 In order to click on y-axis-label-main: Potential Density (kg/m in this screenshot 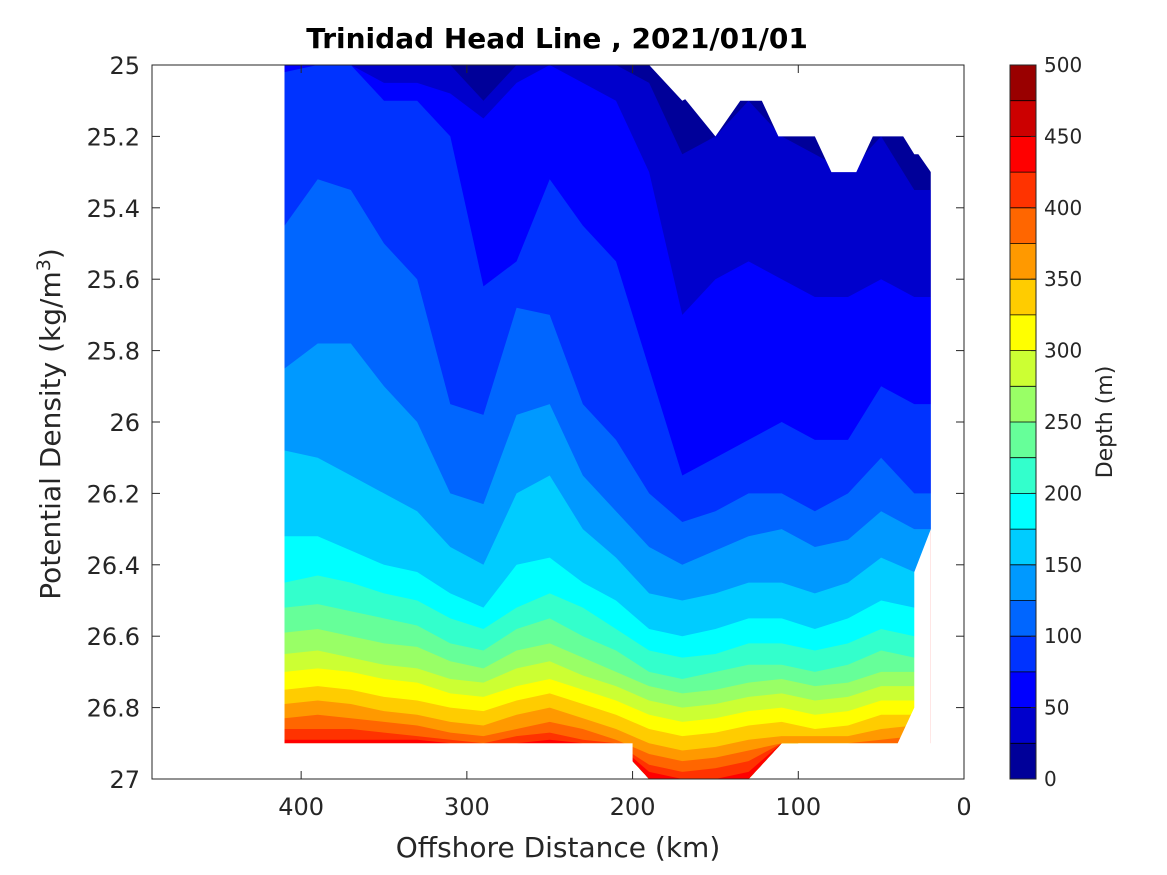, I will do `click(50, 435)`.